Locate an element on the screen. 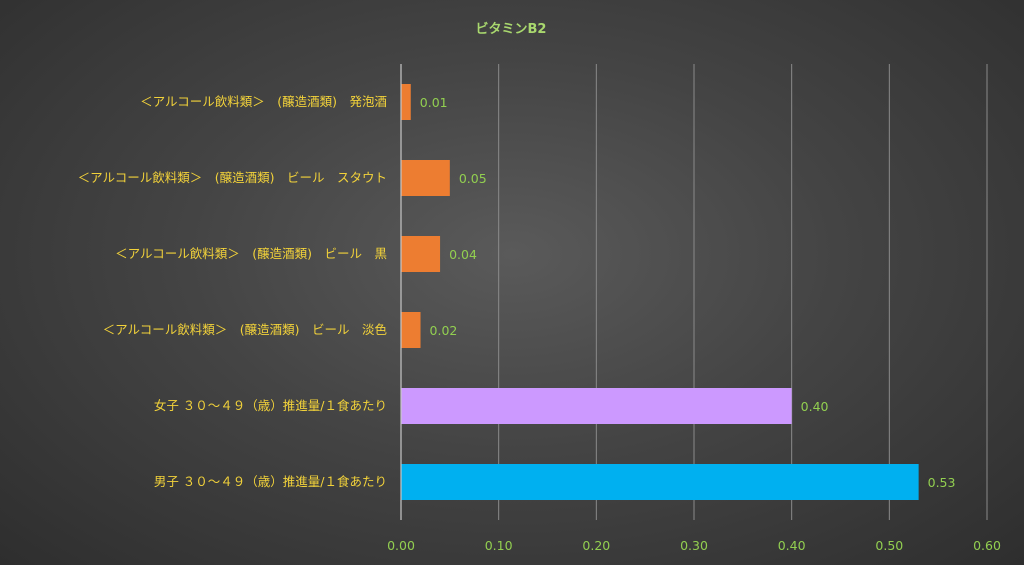  data-label: 0.05 is located at coordinates (473, 178).